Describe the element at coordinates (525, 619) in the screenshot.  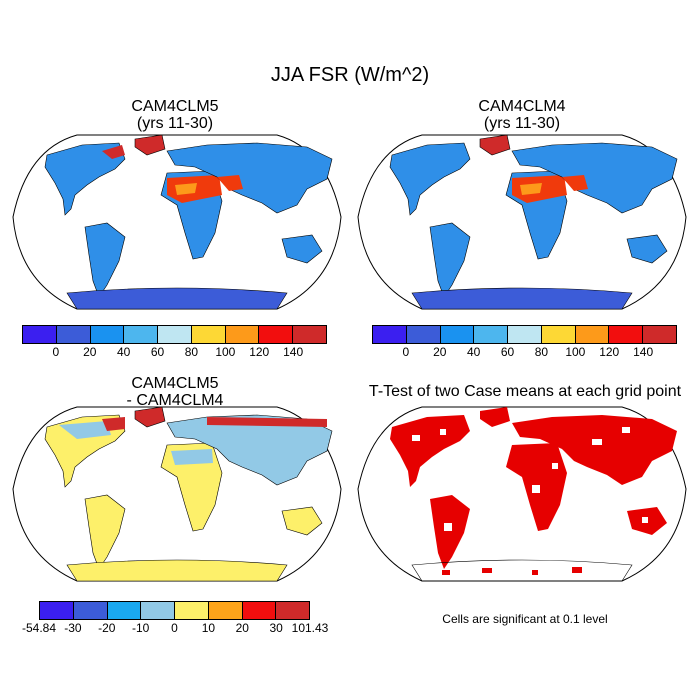
I see `significance-note: Cells are significant at 0.1 level` at that location.